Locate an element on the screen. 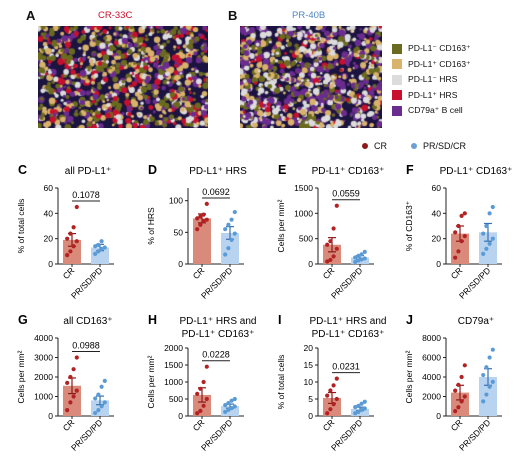  panel-letter: D is located at coordinates (152, 170).